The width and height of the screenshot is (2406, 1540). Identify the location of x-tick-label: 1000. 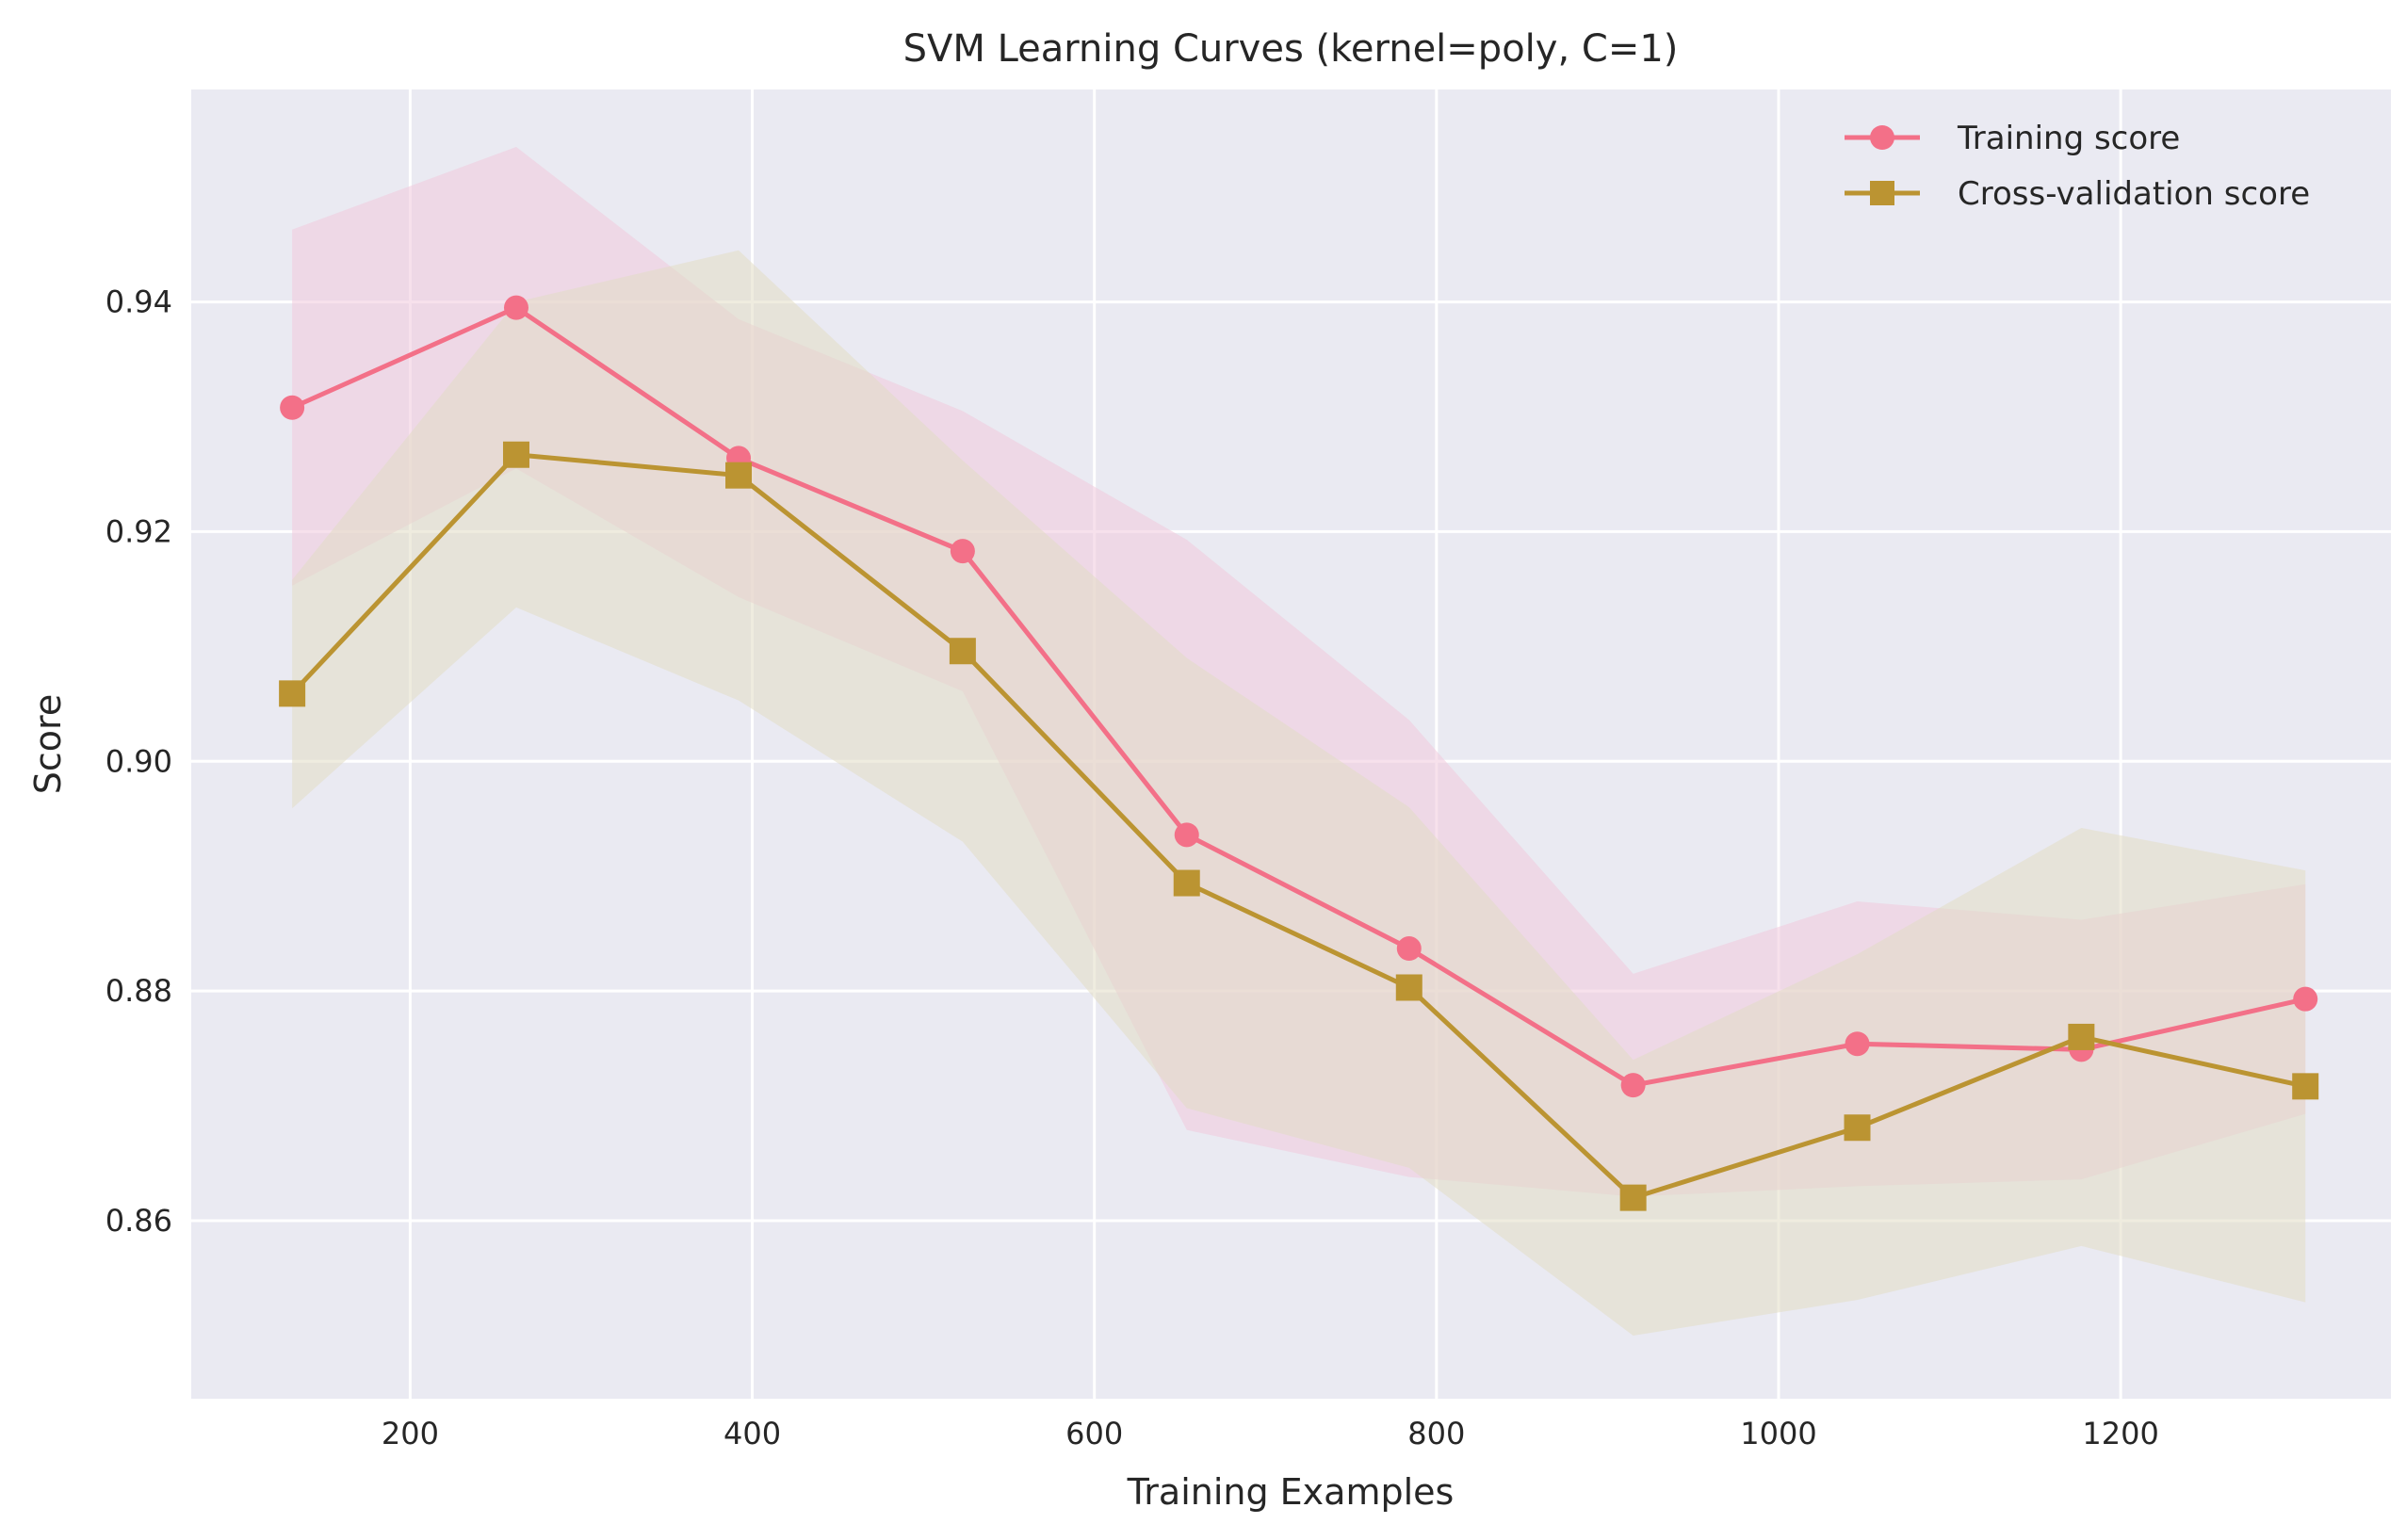
(1778, 1434).